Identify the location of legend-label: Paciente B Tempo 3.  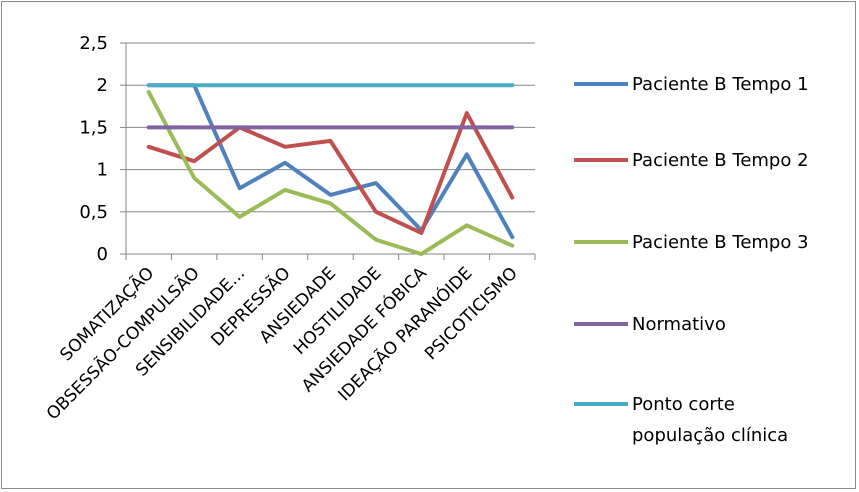
(720, 242).